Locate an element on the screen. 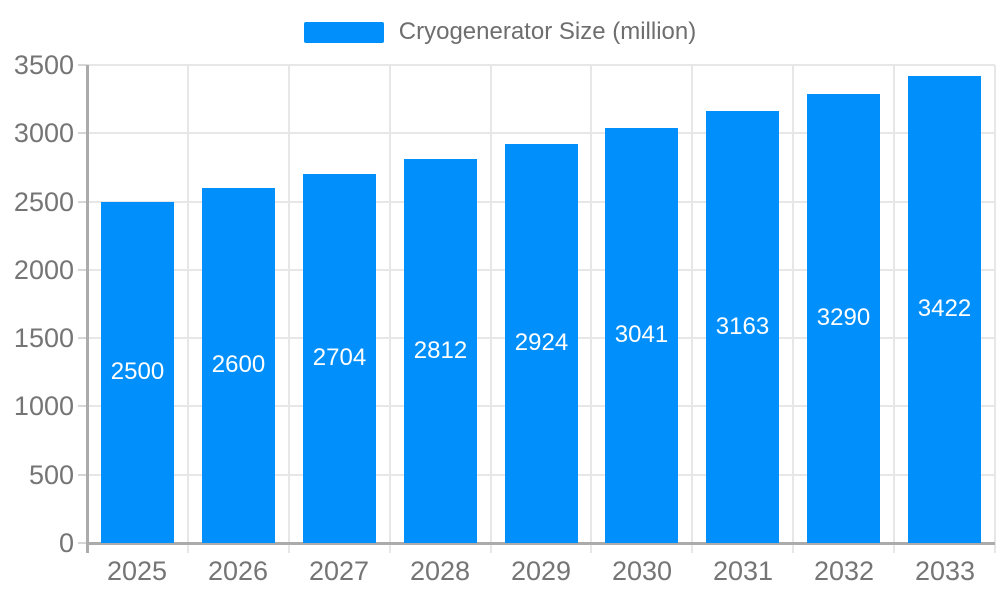 Image resolution: width=1000 pixels, height=600 pixels. bar-2027 is located at coordinates (339, 358).